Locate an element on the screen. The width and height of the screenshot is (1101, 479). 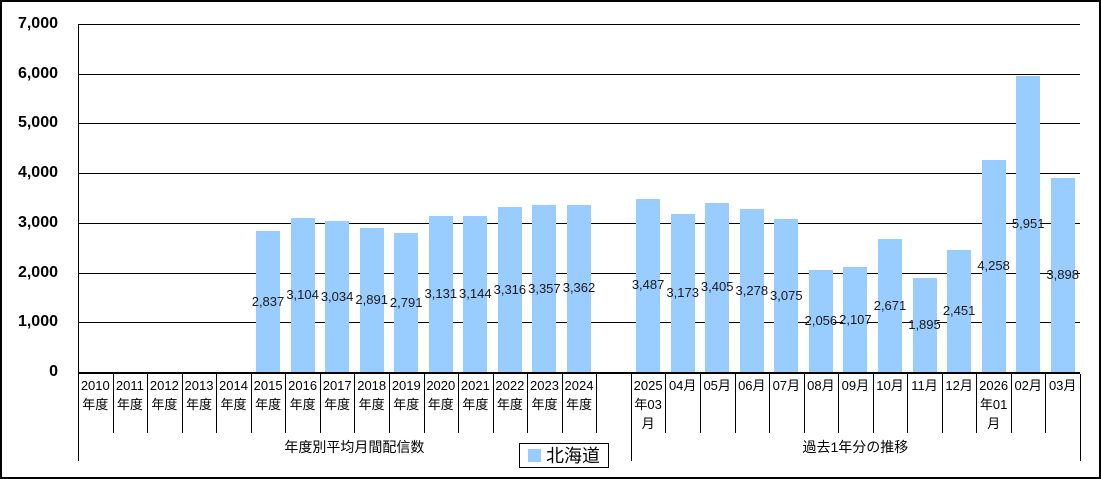
x-axis-category-label: 07月 is located at coordinates (786, 385).